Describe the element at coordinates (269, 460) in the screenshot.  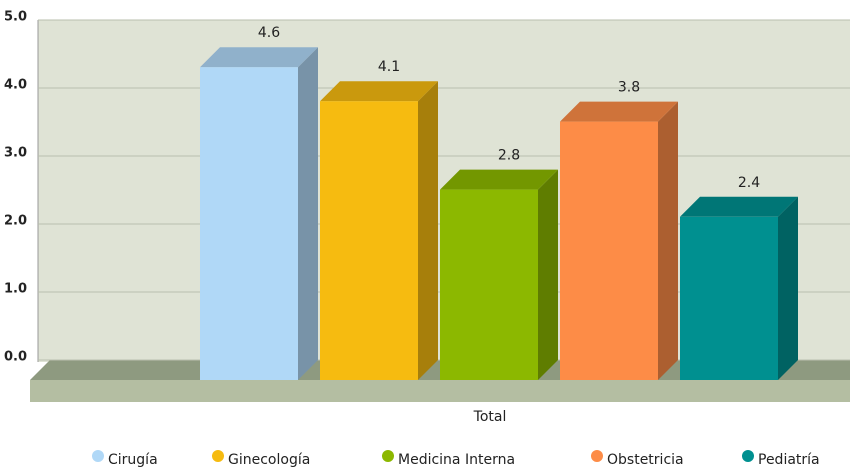
I see `legend-label: Ginecología` at that location.